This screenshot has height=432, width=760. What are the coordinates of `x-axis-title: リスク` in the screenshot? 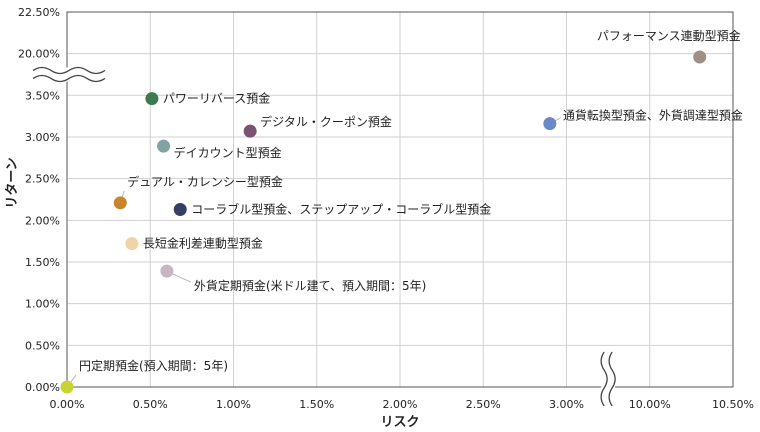 It's located at (399, 422).